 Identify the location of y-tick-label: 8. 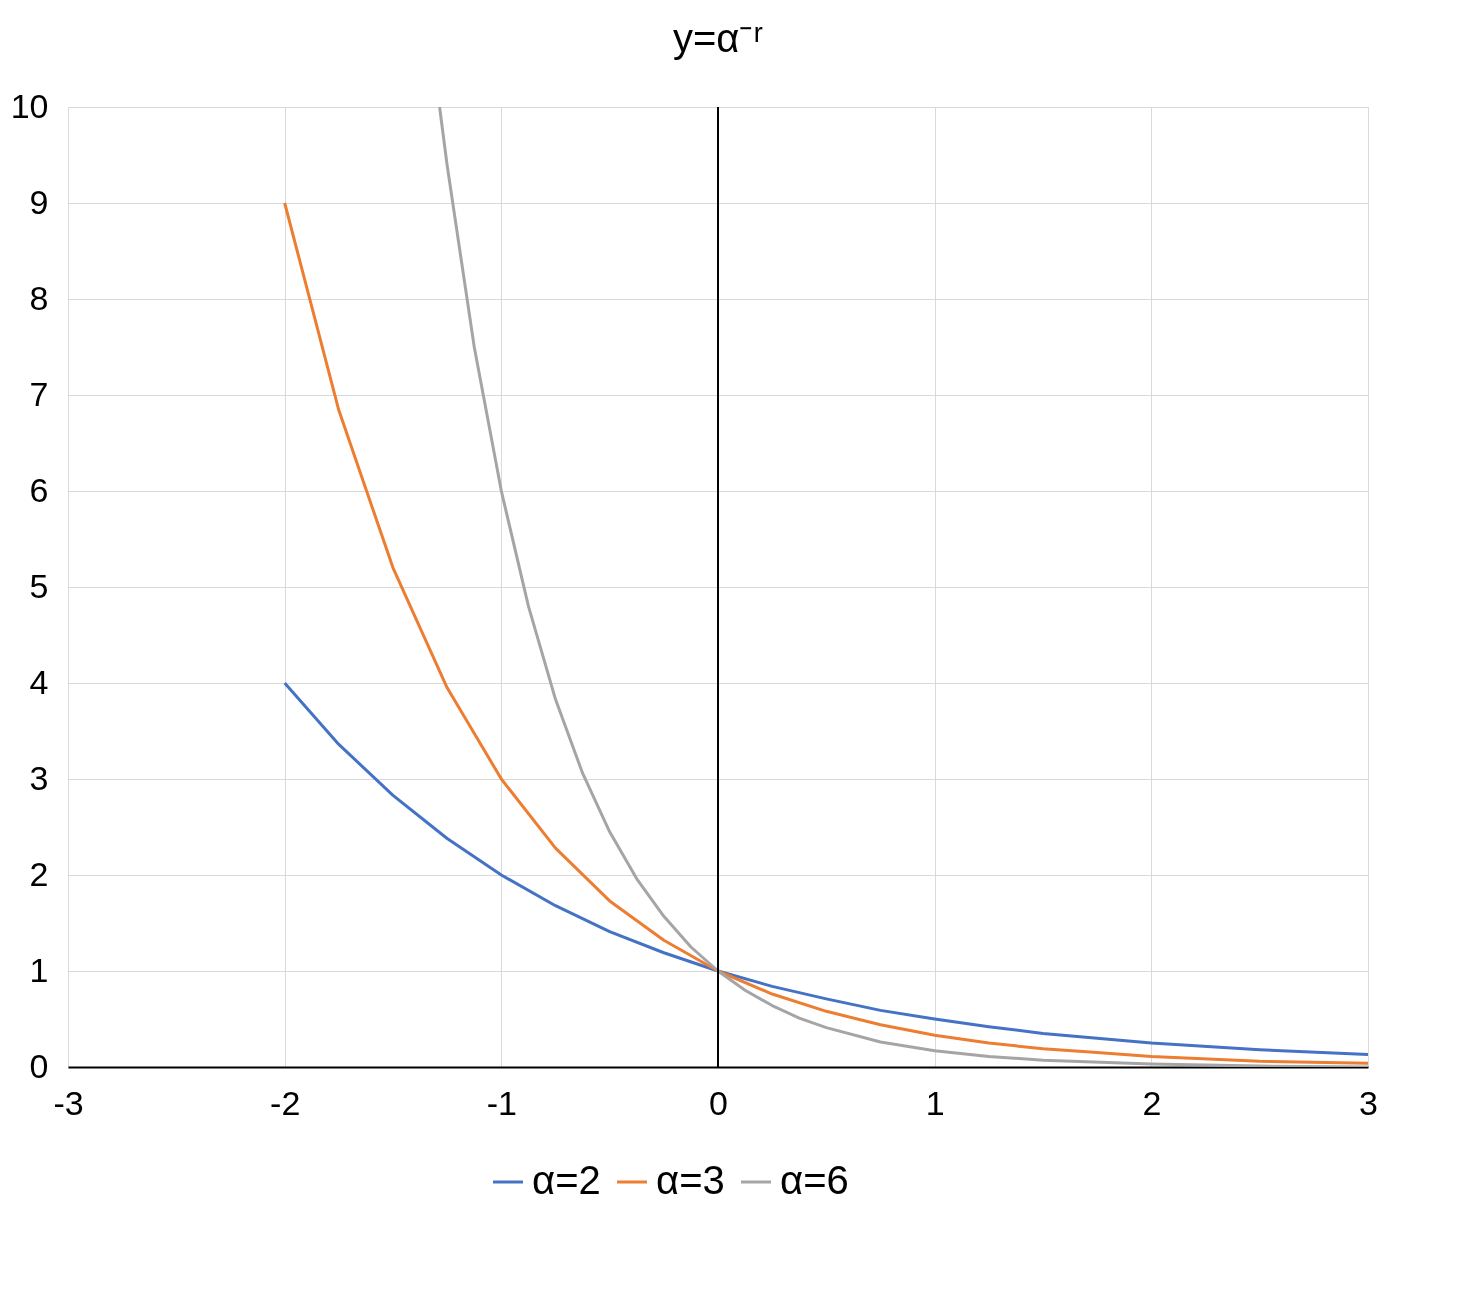
(39, 297).